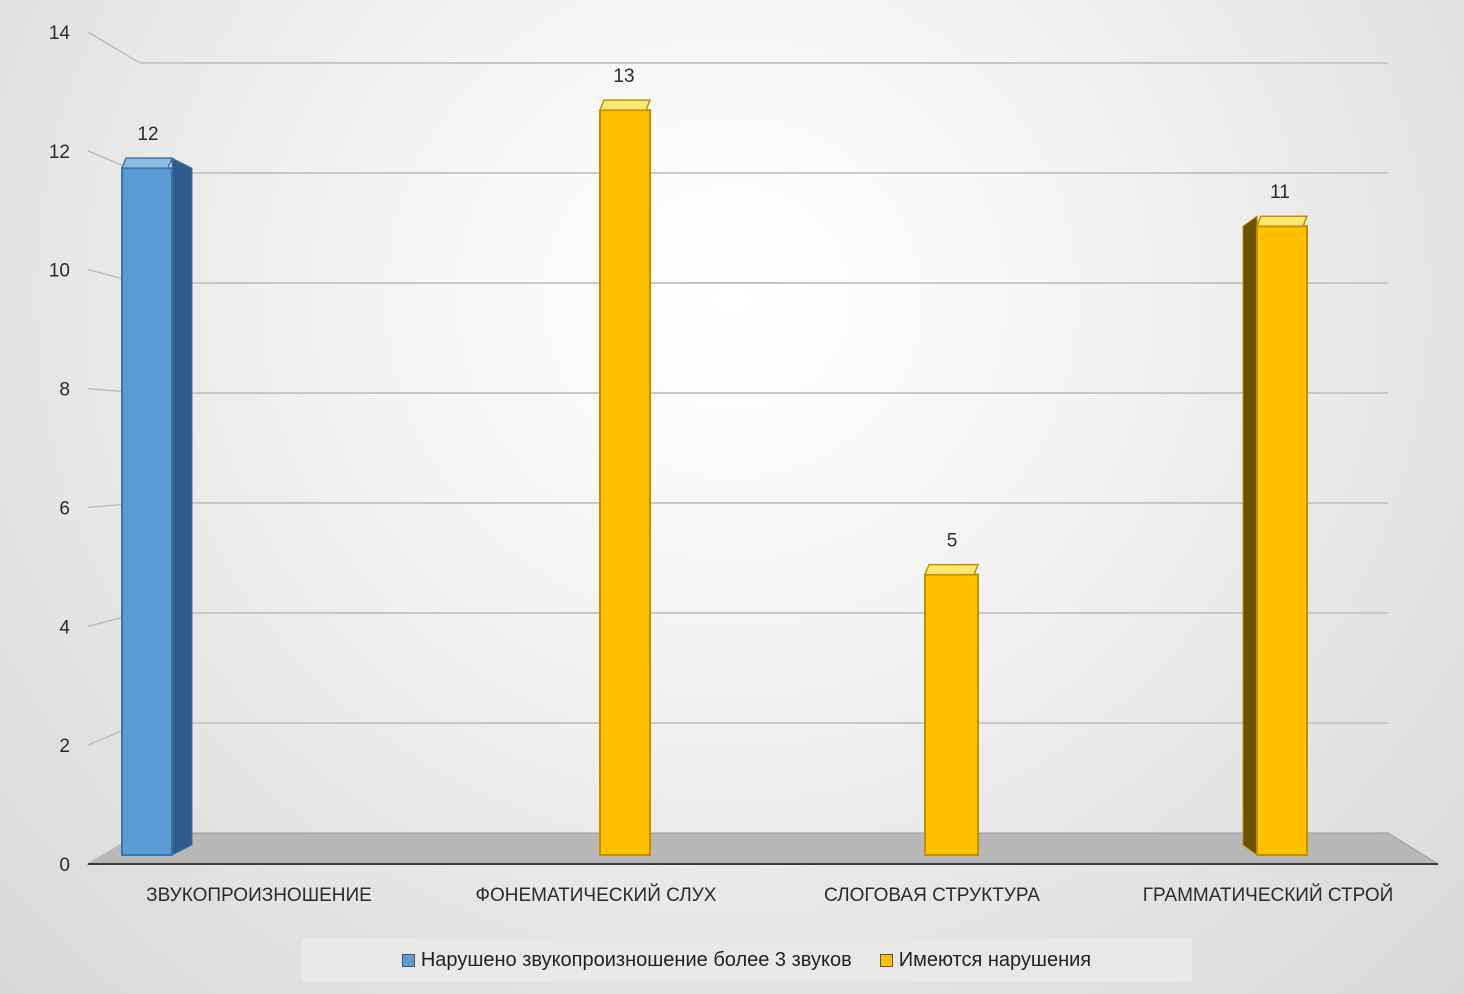 This screenshot has height=994, width=1464. What do you see at coordinates (763, 848) in the screenshot?
I see `floor` at bounding box center [763, 848].